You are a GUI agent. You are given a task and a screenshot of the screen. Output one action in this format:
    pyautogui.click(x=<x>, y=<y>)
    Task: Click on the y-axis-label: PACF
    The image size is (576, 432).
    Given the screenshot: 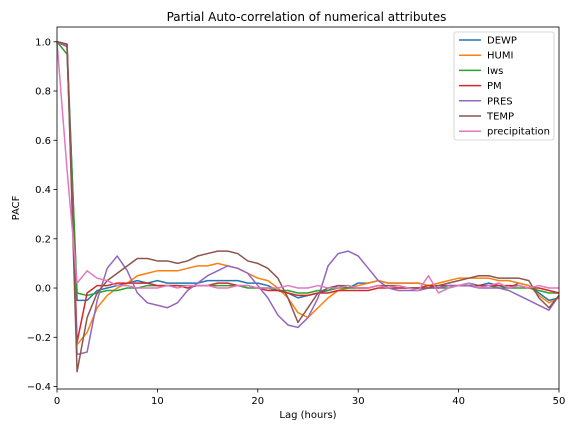 What is the action you would take?
    pyautogui.click(x=16, y=207)
    